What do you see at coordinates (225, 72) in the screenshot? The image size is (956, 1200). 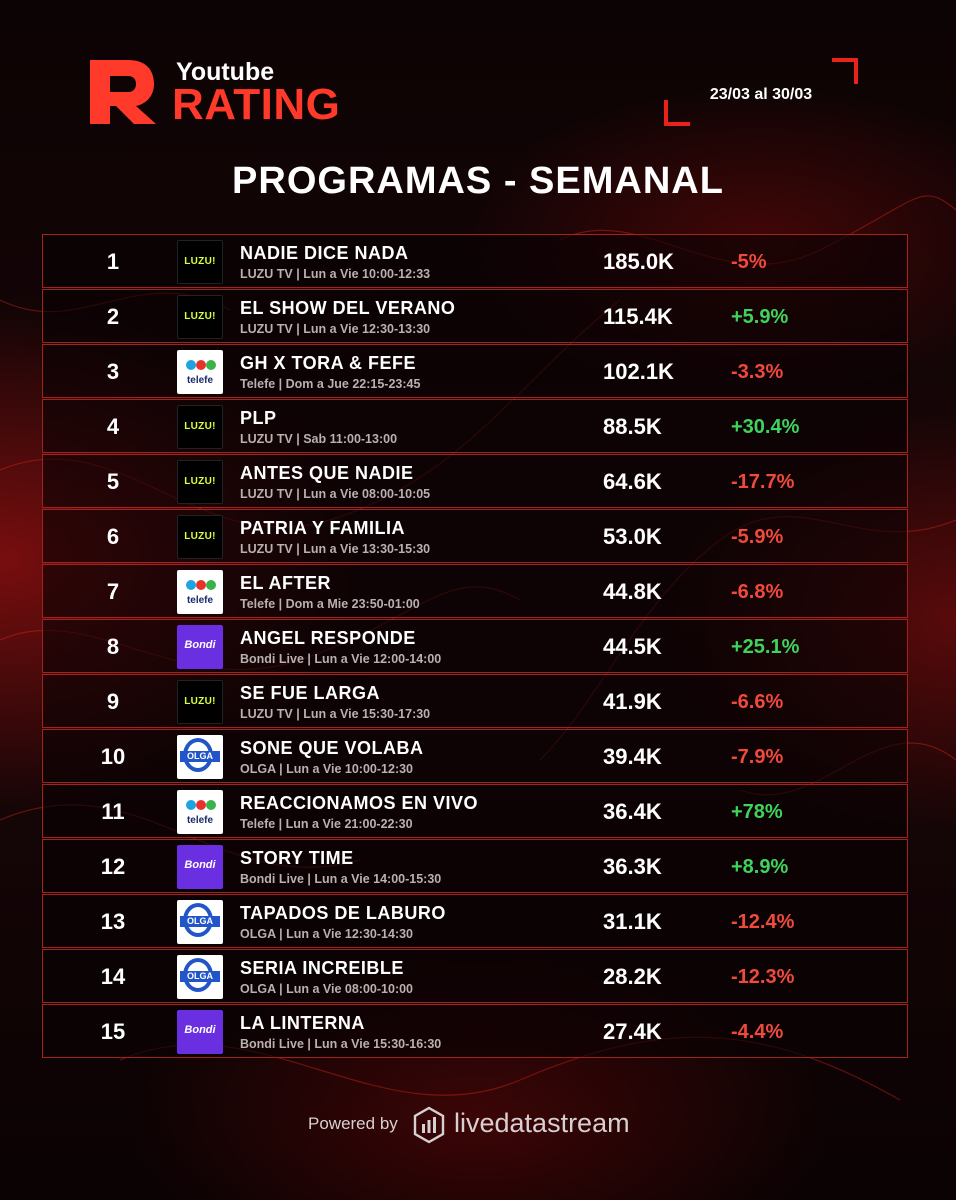 I see `logo-small-text: Youtube` at bounding box center [225, 72].